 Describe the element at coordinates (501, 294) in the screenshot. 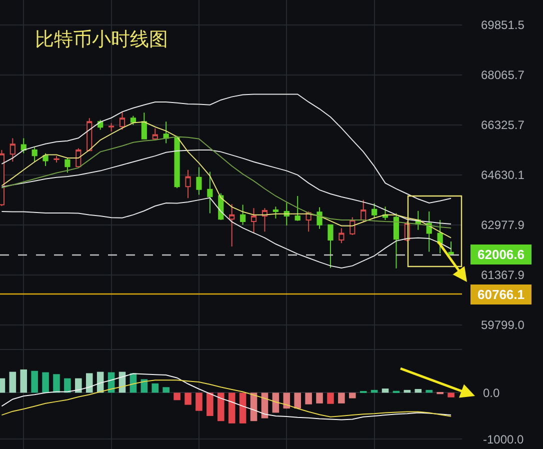

I see `ref-line-label: 60766.1` at that location.